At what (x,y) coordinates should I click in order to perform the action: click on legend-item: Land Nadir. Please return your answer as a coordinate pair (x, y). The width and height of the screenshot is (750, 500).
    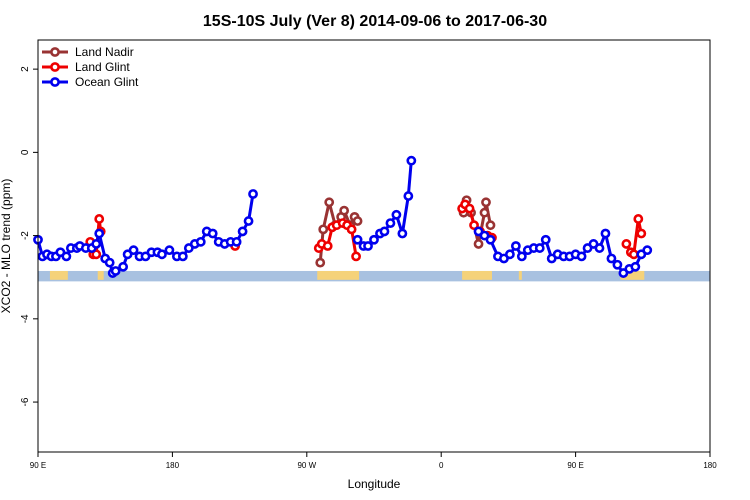
    Looking at the image, I should click on (88, 52).